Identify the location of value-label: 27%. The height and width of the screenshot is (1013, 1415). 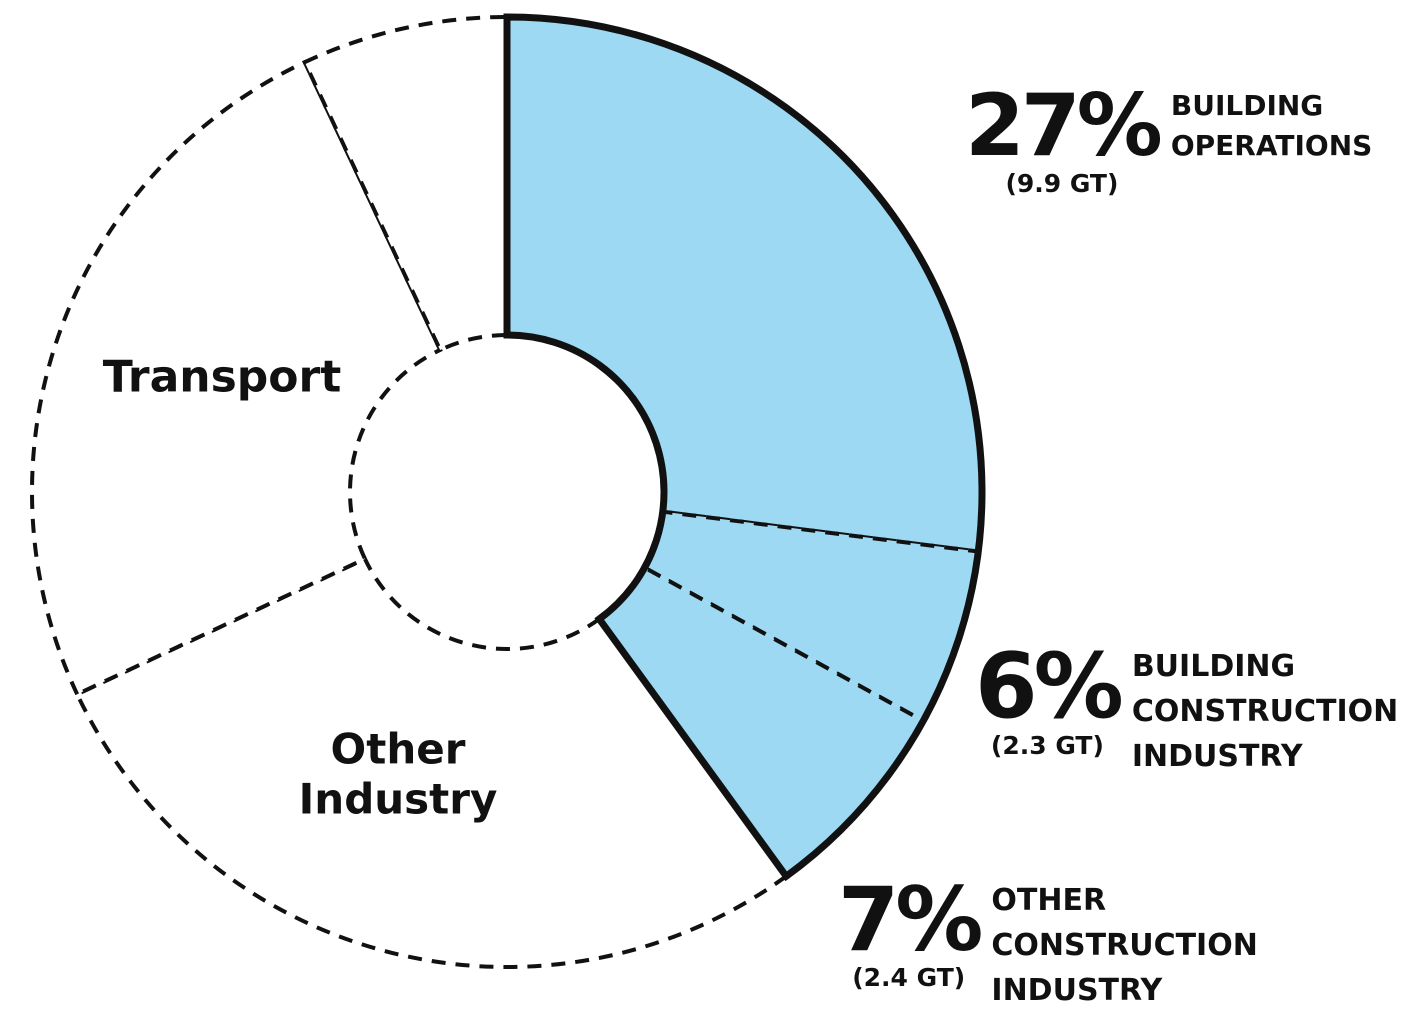
(1064, 126).